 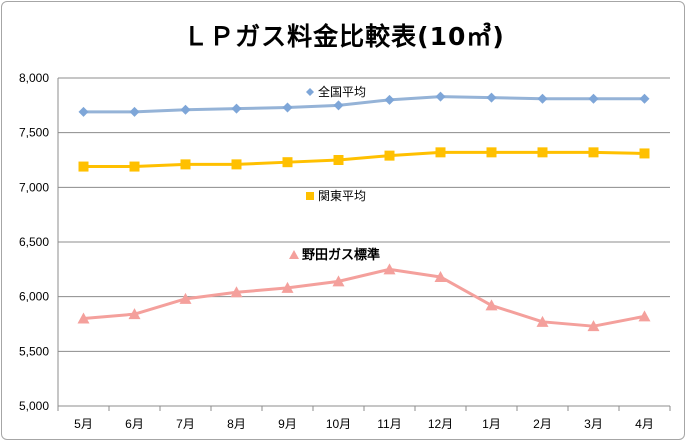 I want to click on series-label-2: 関東平均, so click(x=336, y=196).